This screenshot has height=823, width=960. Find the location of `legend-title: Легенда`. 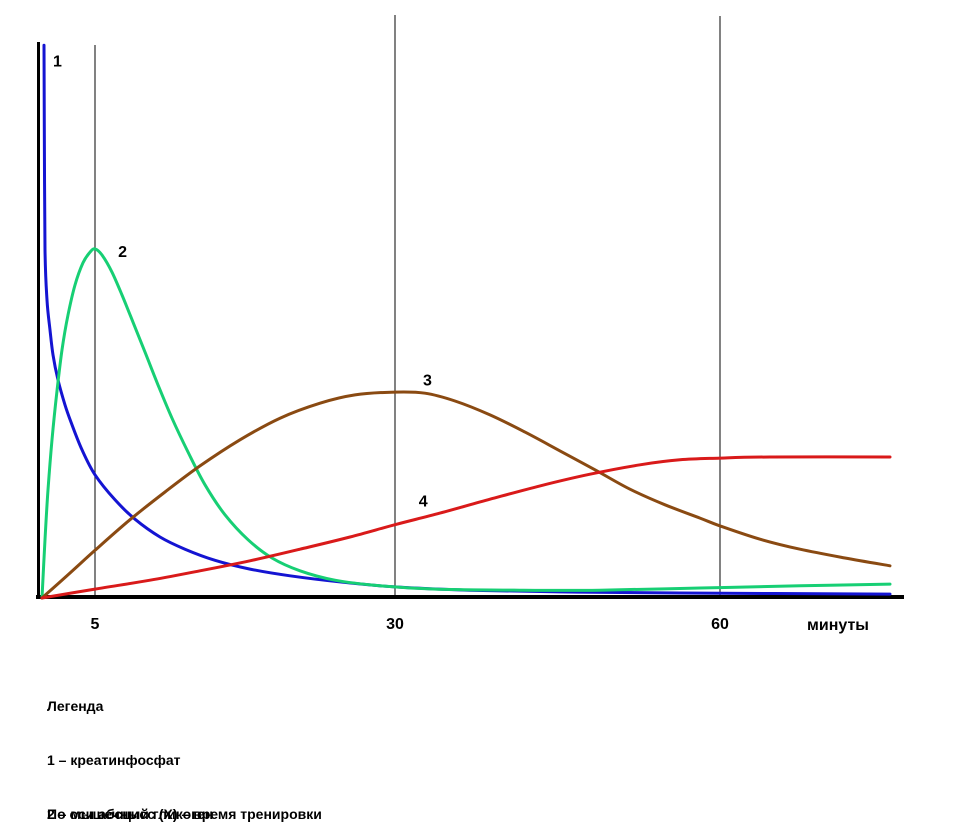

legend-title: Легенда is located at coordinates (75, 706).